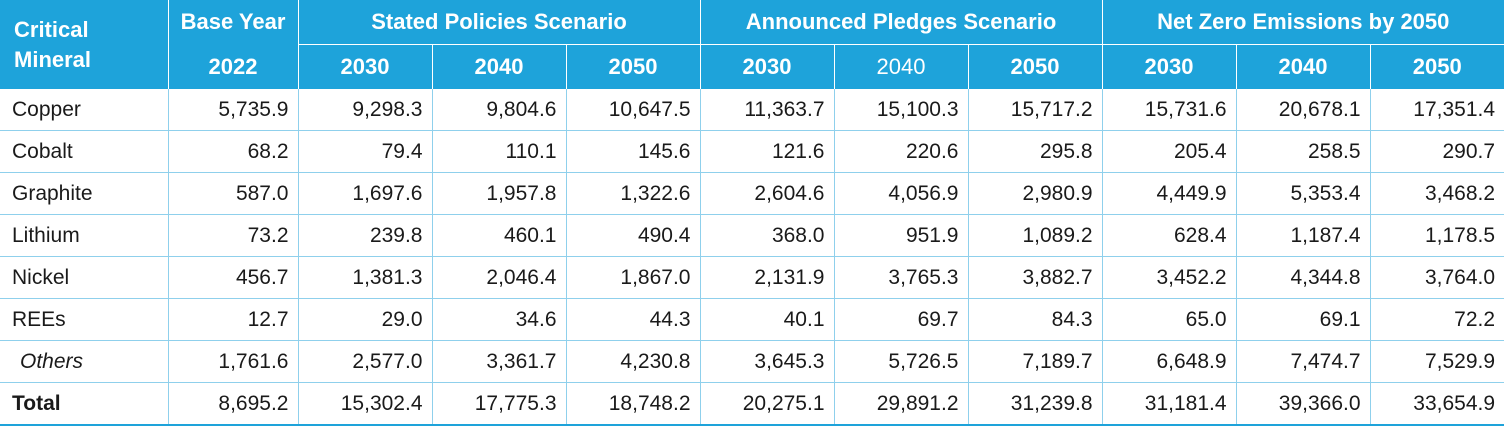  Describe the element at coordinates (84, 361) in the screenshot. I see `row-label: Others` at that location.